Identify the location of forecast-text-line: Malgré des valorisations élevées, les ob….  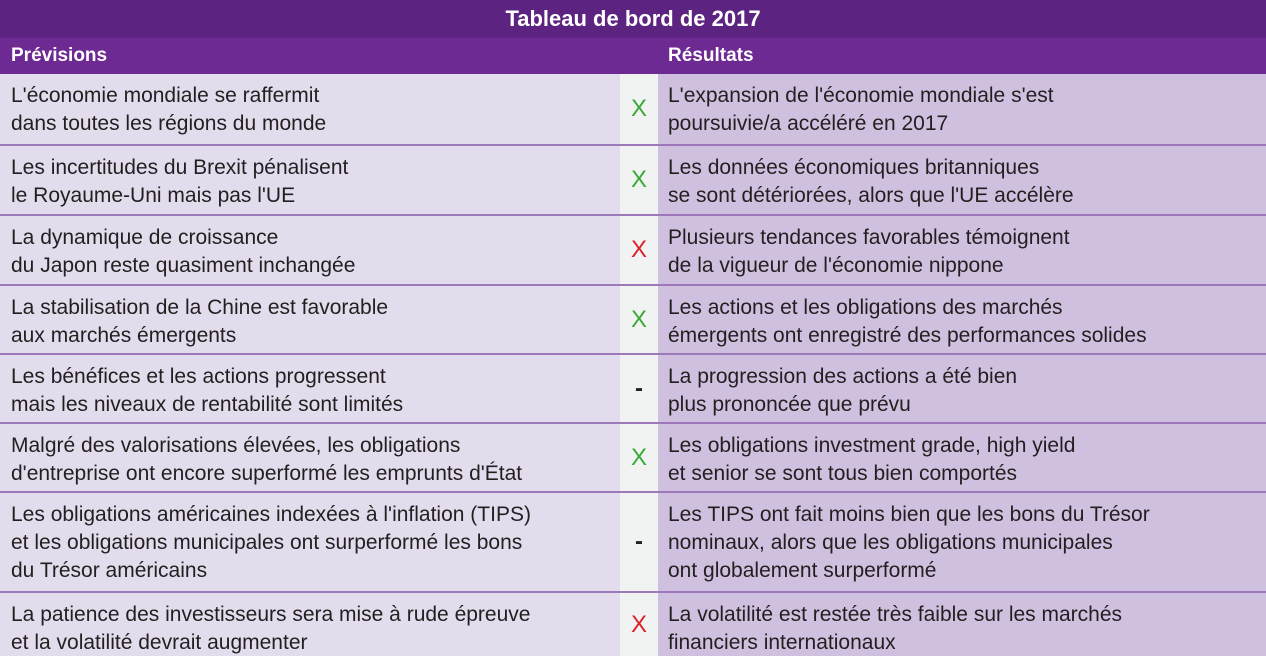
(236, 445).